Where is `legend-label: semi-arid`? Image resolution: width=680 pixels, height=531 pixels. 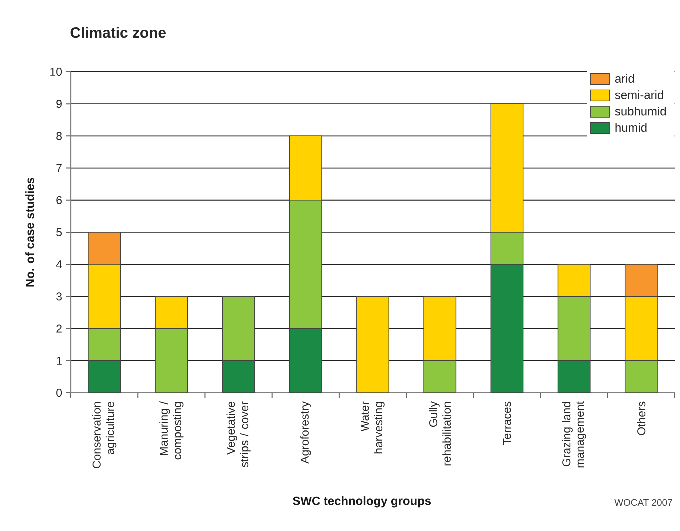 legend-label: semi-arid is located at coordinates (639, 95).